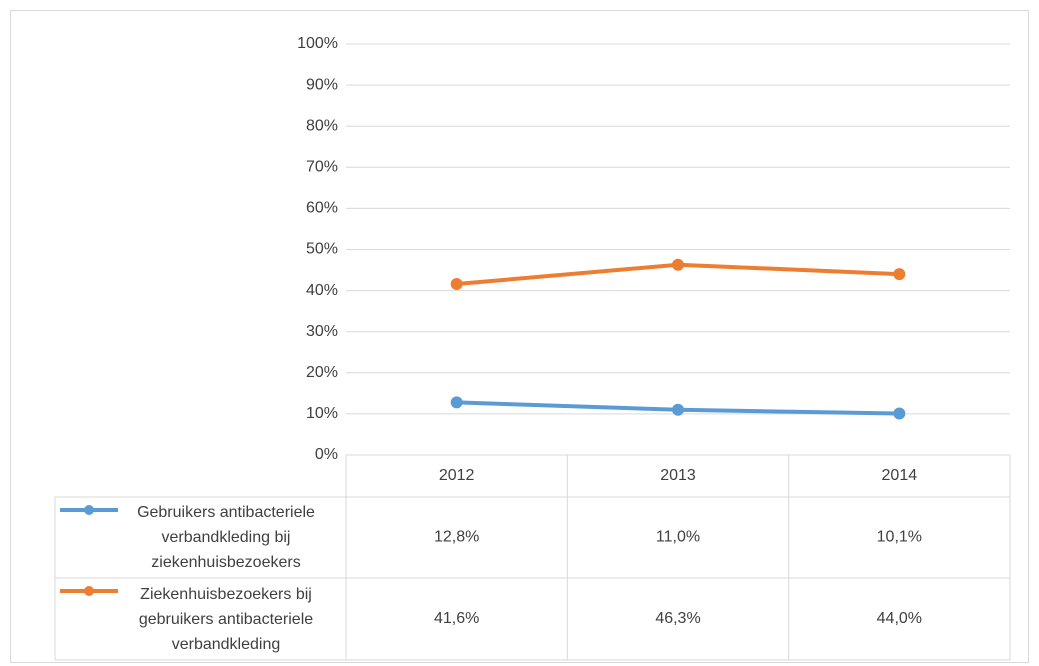  What do you see at coordinates (322, 208) in the screenshot?
I see `y-tick-label: 60%` at bounding box center [322, 208].